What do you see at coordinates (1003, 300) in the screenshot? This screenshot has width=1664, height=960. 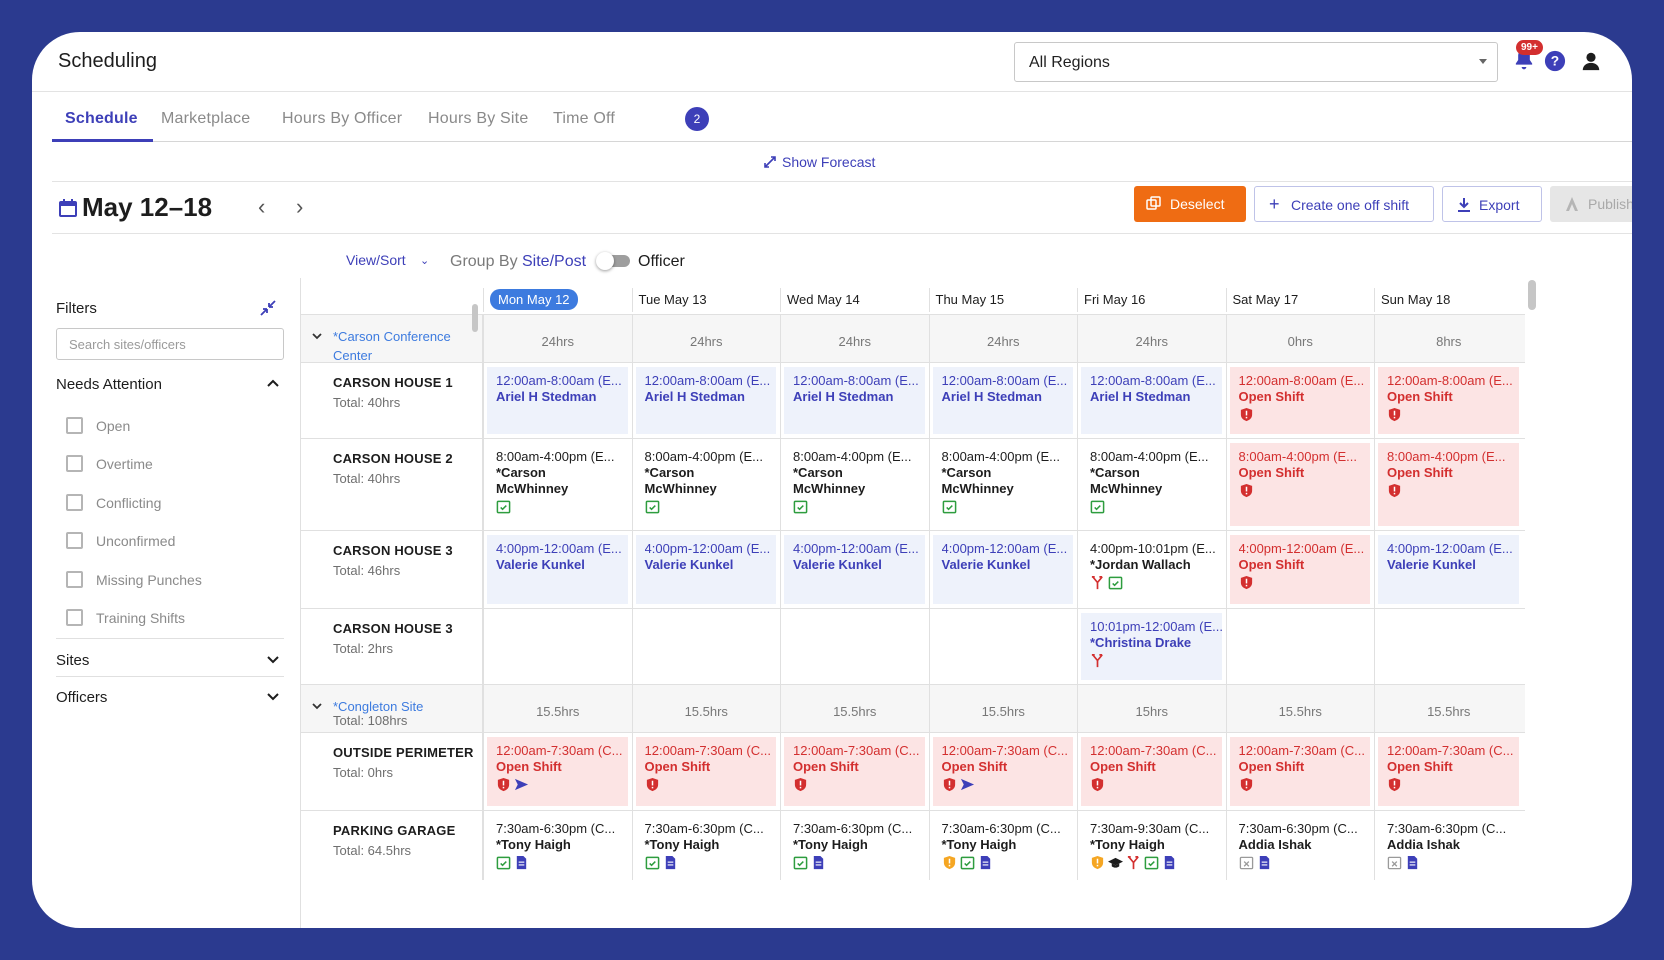 I see `day-header: Thu May 15` at bounding box center [1003, 300].